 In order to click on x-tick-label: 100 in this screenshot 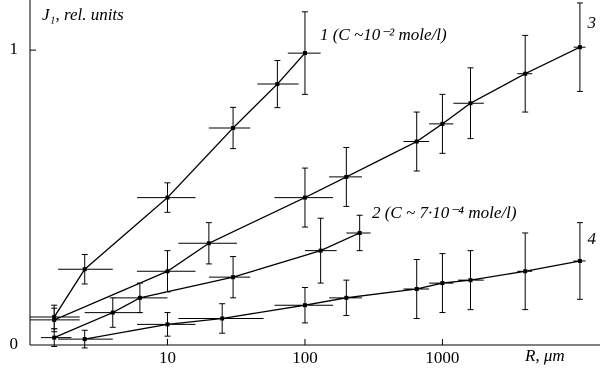, I will do `click(305, 357)`.